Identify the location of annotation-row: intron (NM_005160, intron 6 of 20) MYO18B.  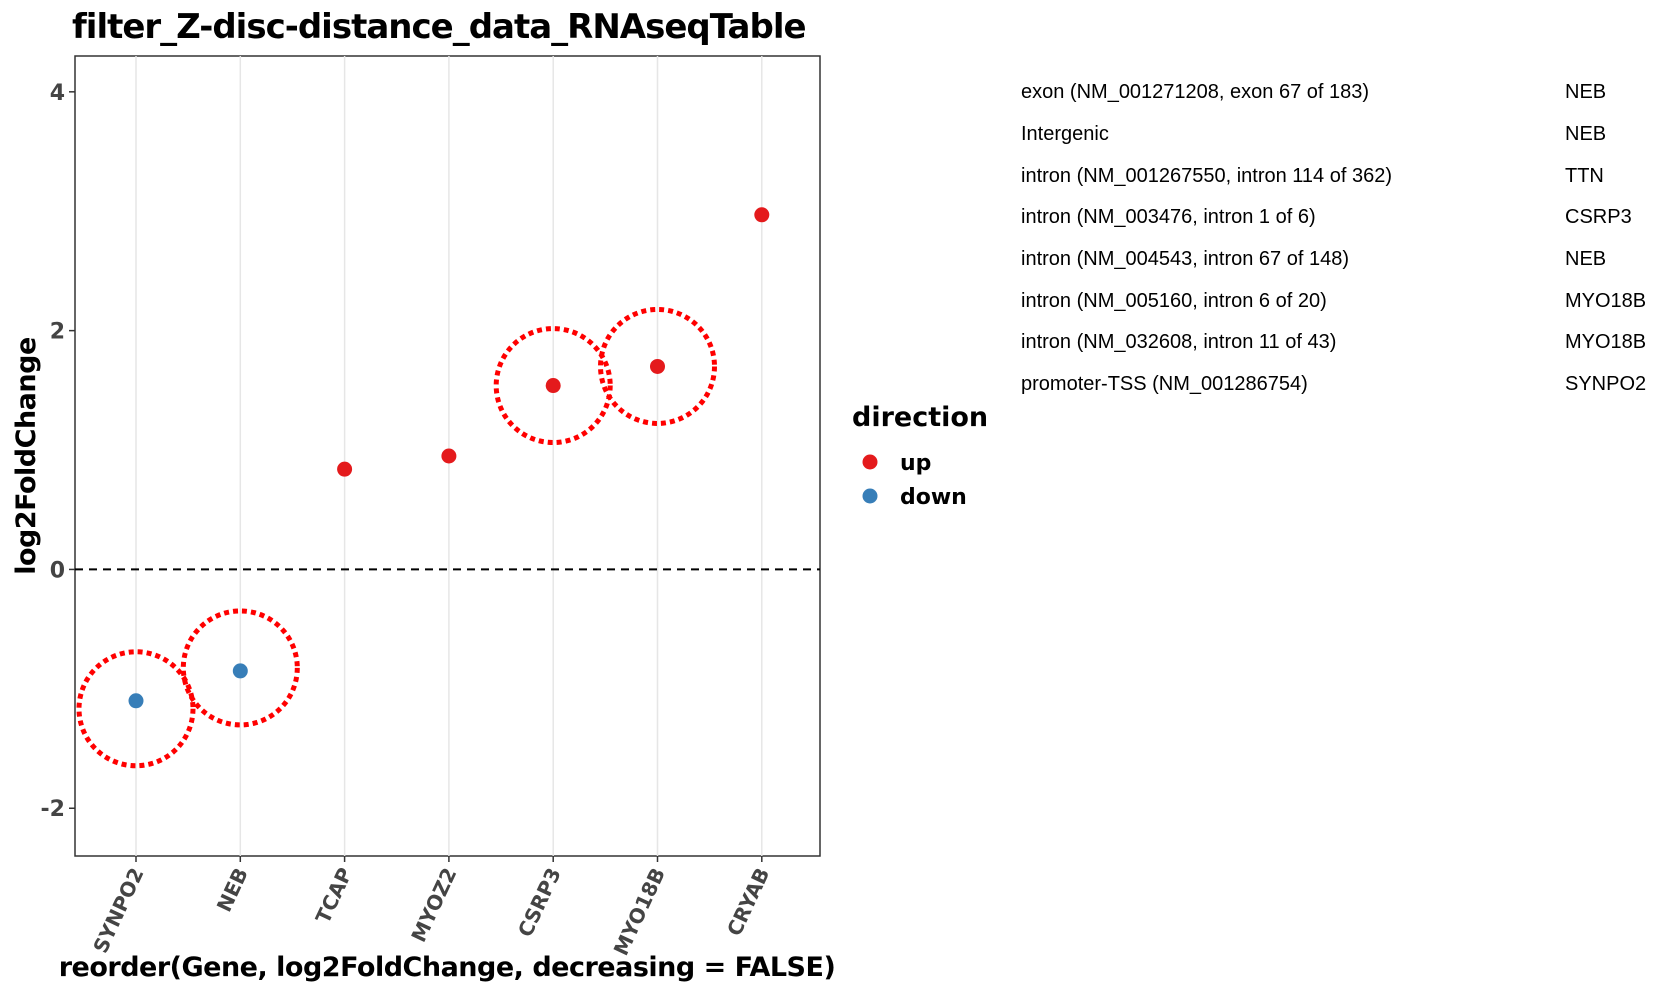
(1333, 301).